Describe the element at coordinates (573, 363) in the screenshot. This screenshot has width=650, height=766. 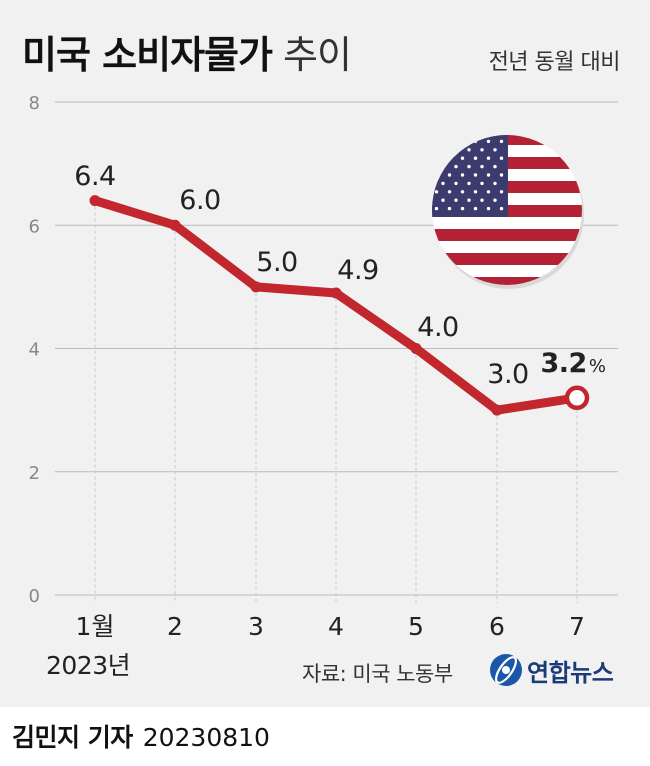
I see `data-label: 3.2%` at that location.